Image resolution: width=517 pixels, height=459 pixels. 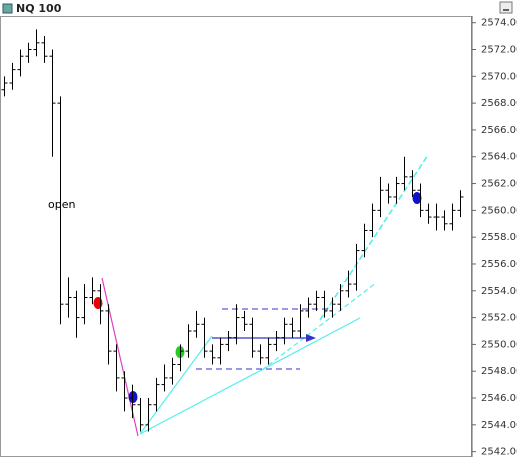 I want to click on y-tick-label: 2568.00, so click(x=499, y=103).